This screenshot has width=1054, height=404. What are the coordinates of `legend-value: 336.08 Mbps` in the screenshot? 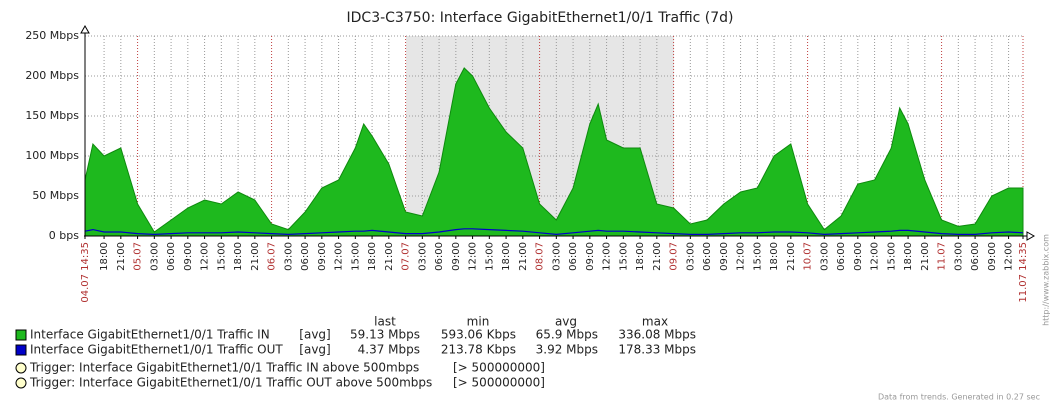 It's located at (657, 335).